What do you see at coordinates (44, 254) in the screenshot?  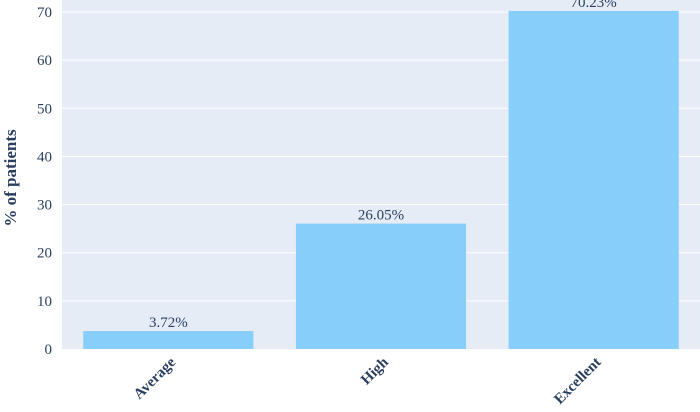 I see `y-tick-label: 20` at bounding box center [44, 254].